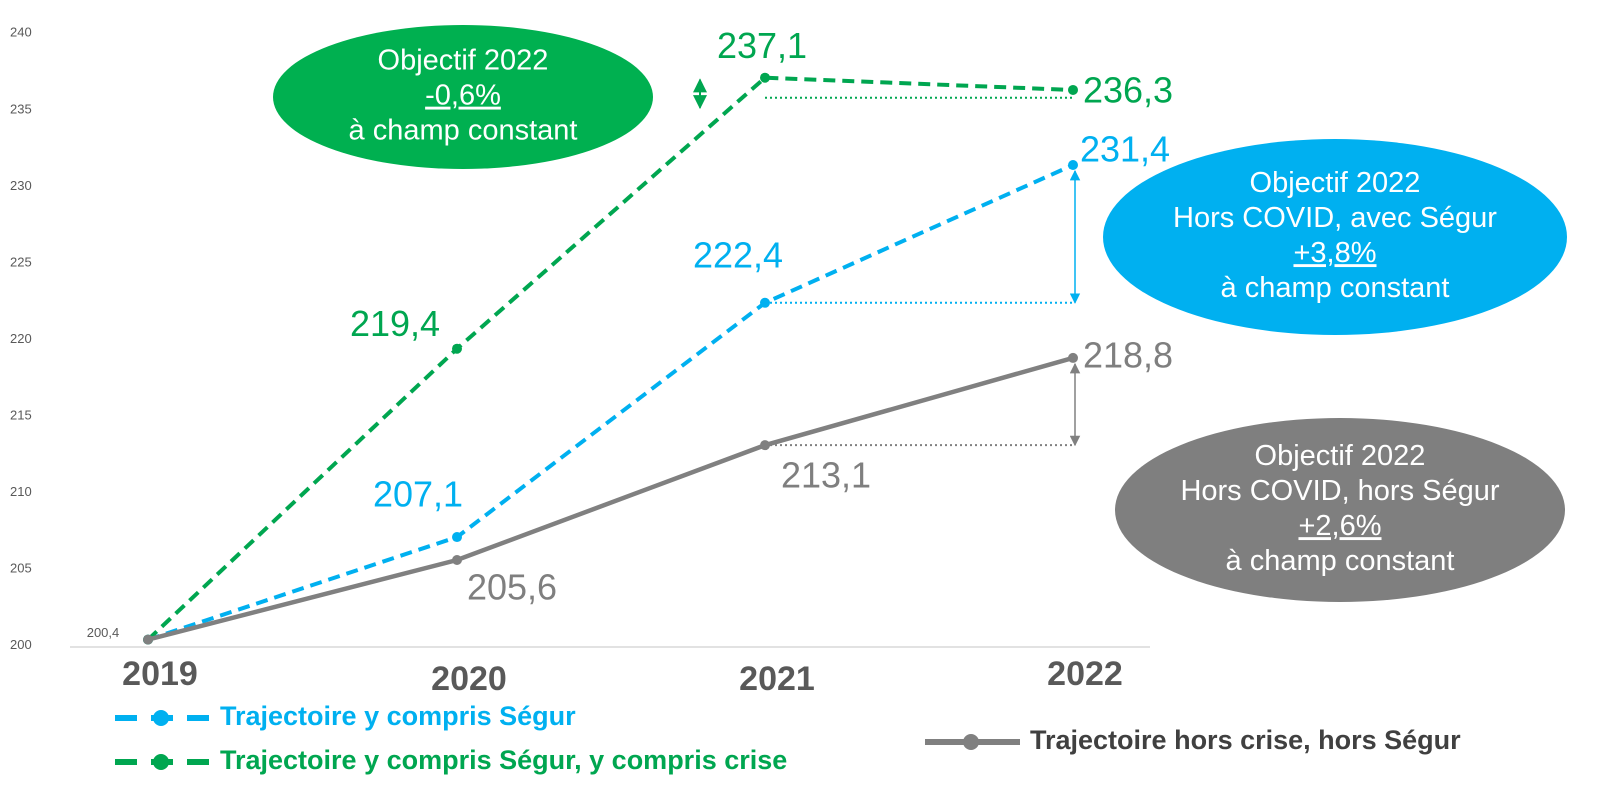 The image size is (1619, 810). I want to click on legend-label: Trajectoire y compris Ségur, so click(398, 716).